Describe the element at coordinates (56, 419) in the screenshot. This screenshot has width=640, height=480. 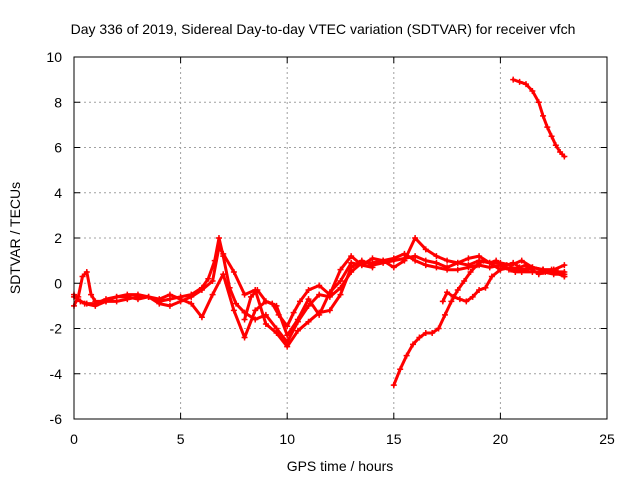
I see `y-tick-label: -6` at that location.